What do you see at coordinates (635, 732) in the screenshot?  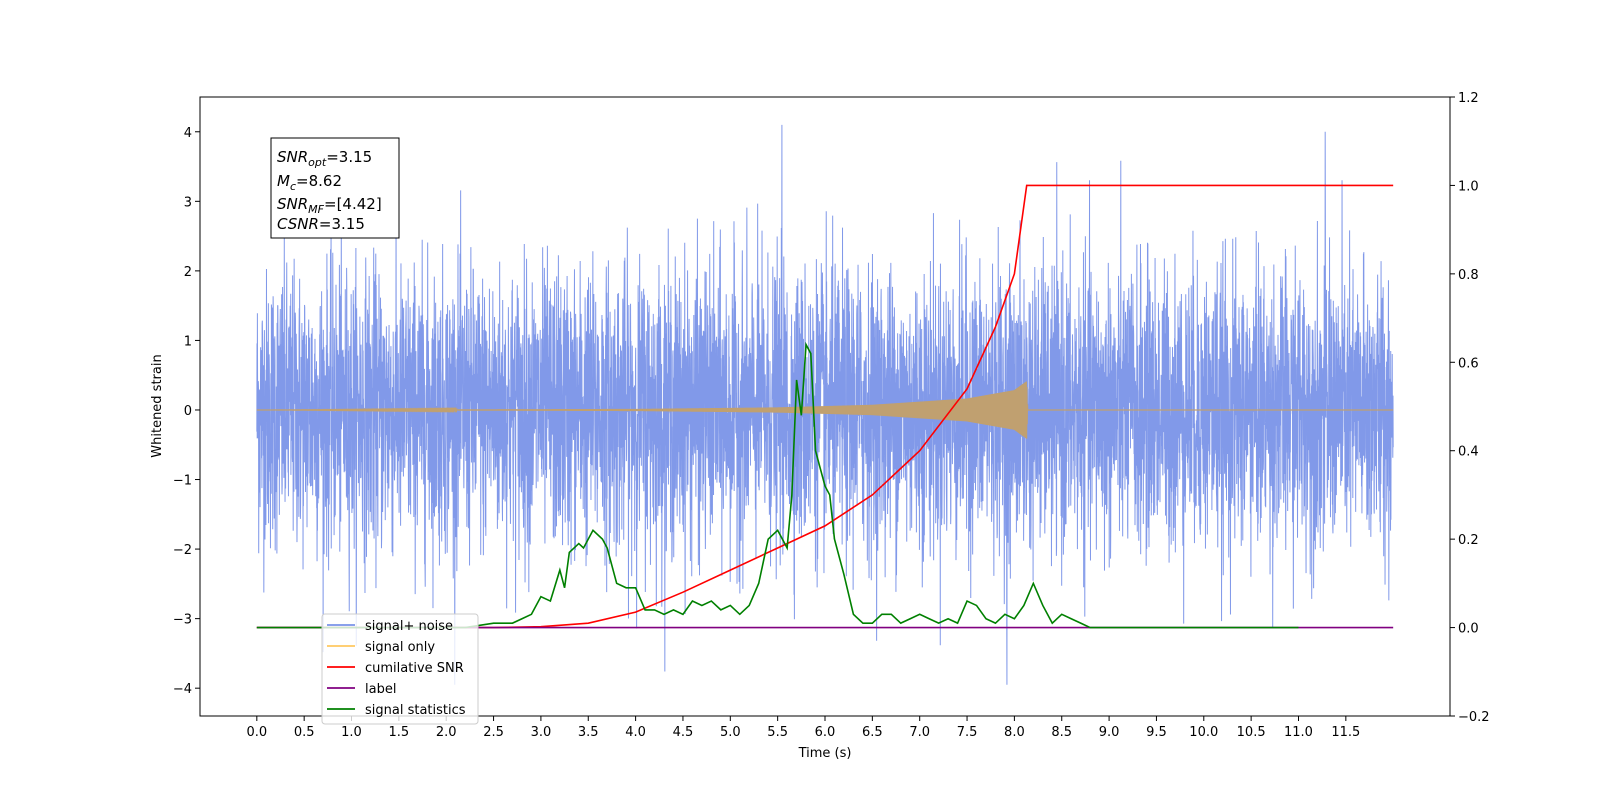 I see `x-tick-label: 4.0` at bounding box center [635, 732].